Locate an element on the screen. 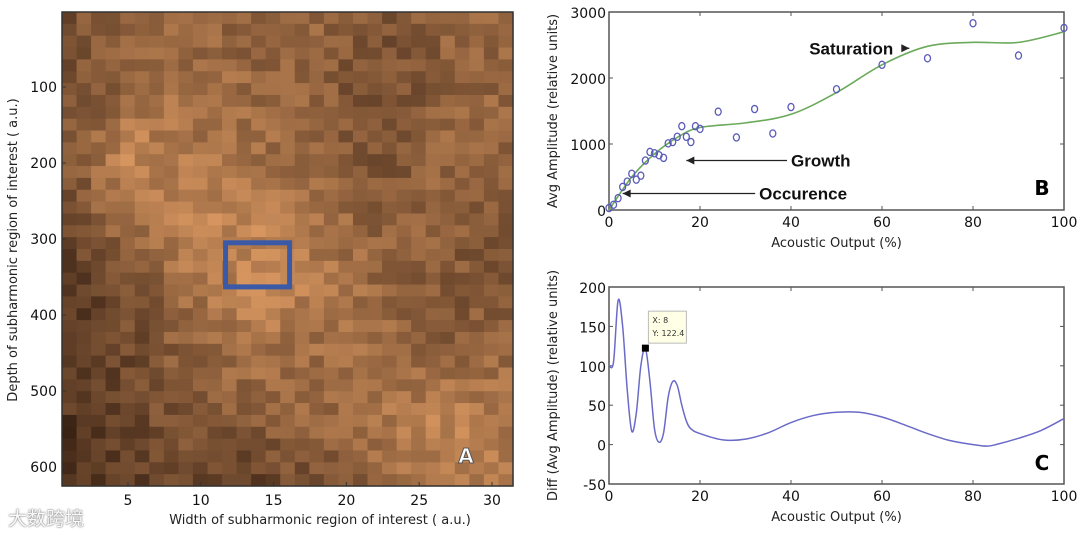 Image resolution: width=1080 pixels, height=537 pixels. x-tick-label: 30 is located at coordinates (492, 501).